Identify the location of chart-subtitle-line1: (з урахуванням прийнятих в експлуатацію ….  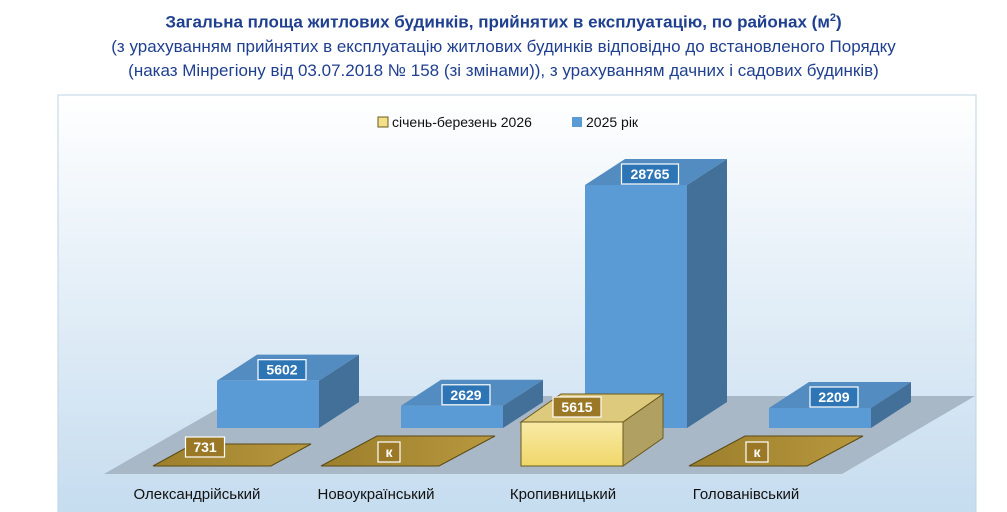
(503, 46).